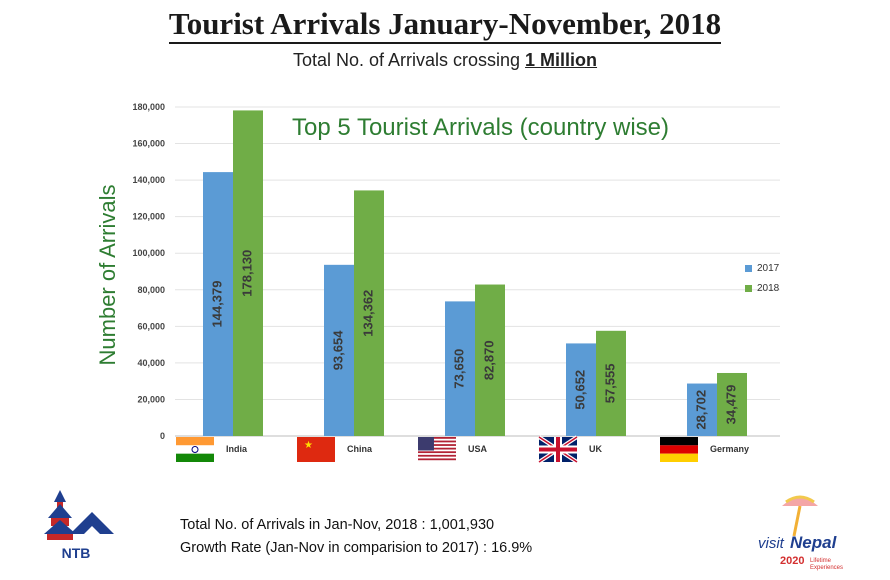 This screenshot has width=890, height=580. I want to click on chart-title: Top 5 Tourist Arrivals (country wise), so click(481, 127).